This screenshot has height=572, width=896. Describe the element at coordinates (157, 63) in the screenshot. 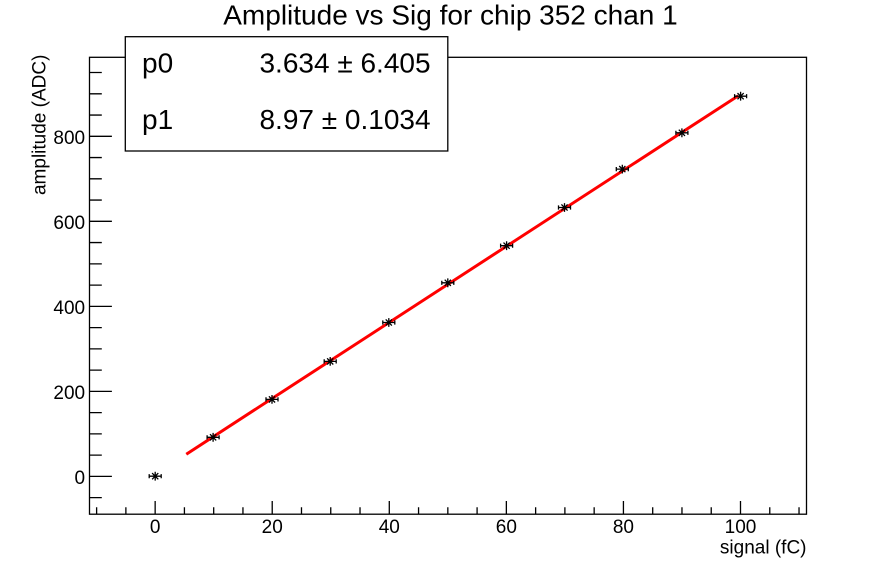

I see `svg-text: p0` at that location.